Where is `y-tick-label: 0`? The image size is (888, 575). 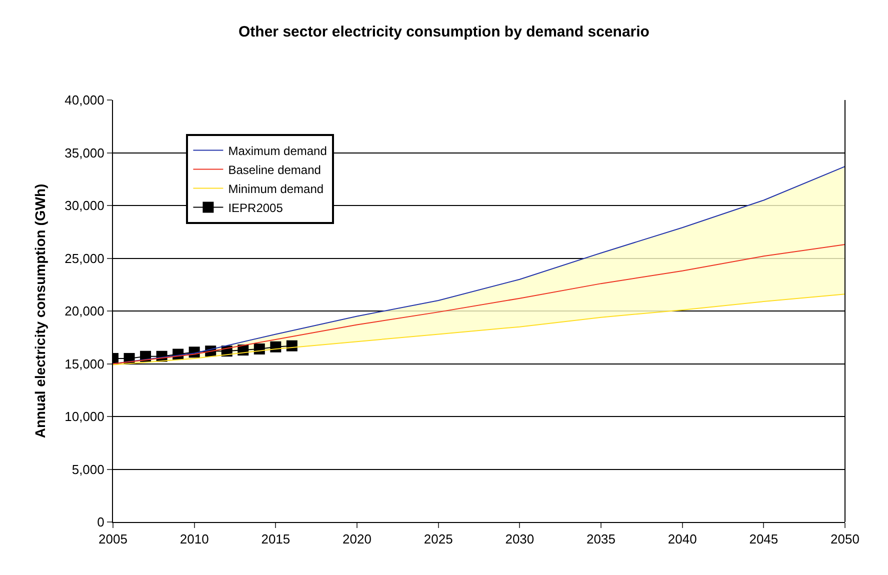 y-tick-label: 0 is located at coordinates (100, 522).